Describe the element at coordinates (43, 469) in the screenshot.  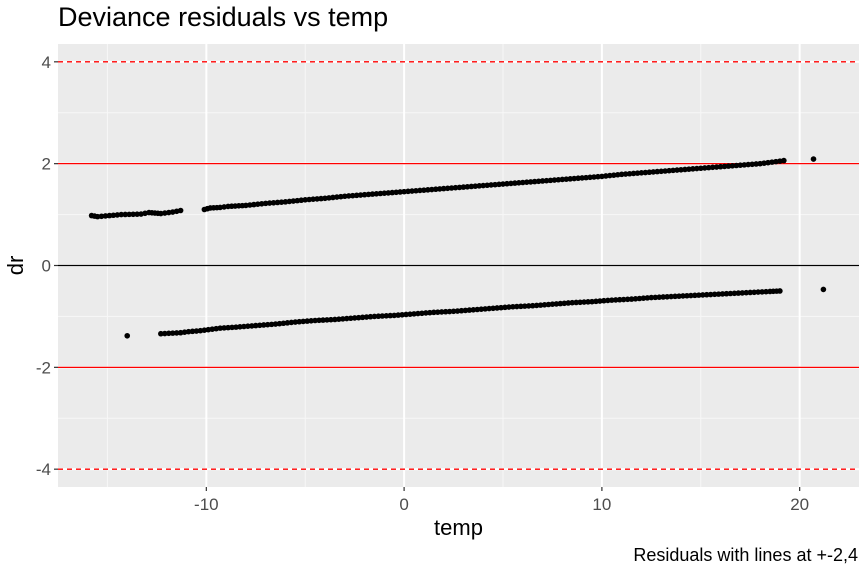
I see `y-tick-label: -4` at that location.